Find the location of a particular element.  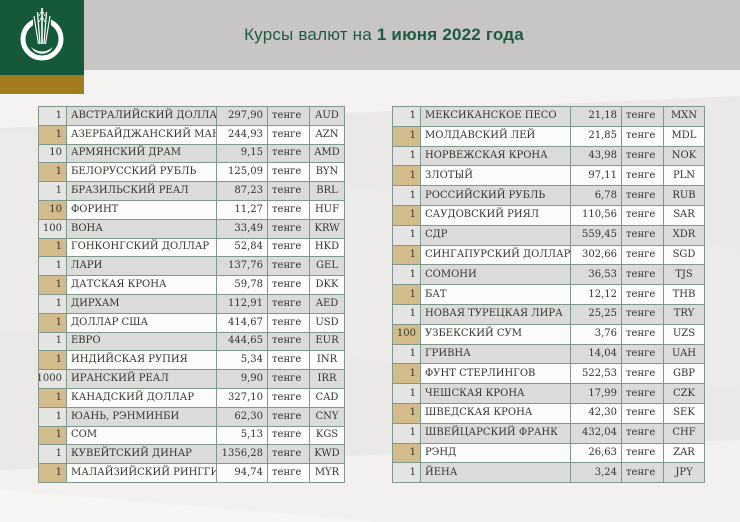

currency-name-cell: УЗБЕКСКИЙ СУМ is located at coordinates (495, 334).